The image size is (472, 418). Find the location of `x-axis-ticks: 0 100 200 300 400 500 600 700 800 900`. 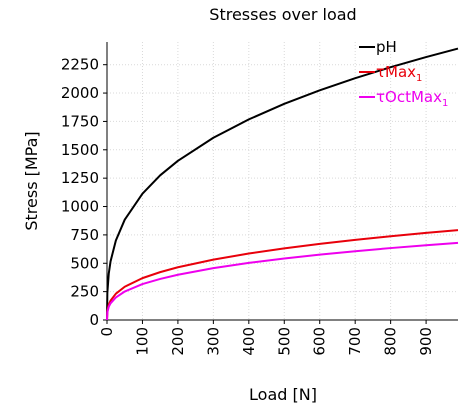

x-axis-ticks: 0 100 200 300 400 500 600 700 800 900 is located at coordinates (266, 338).